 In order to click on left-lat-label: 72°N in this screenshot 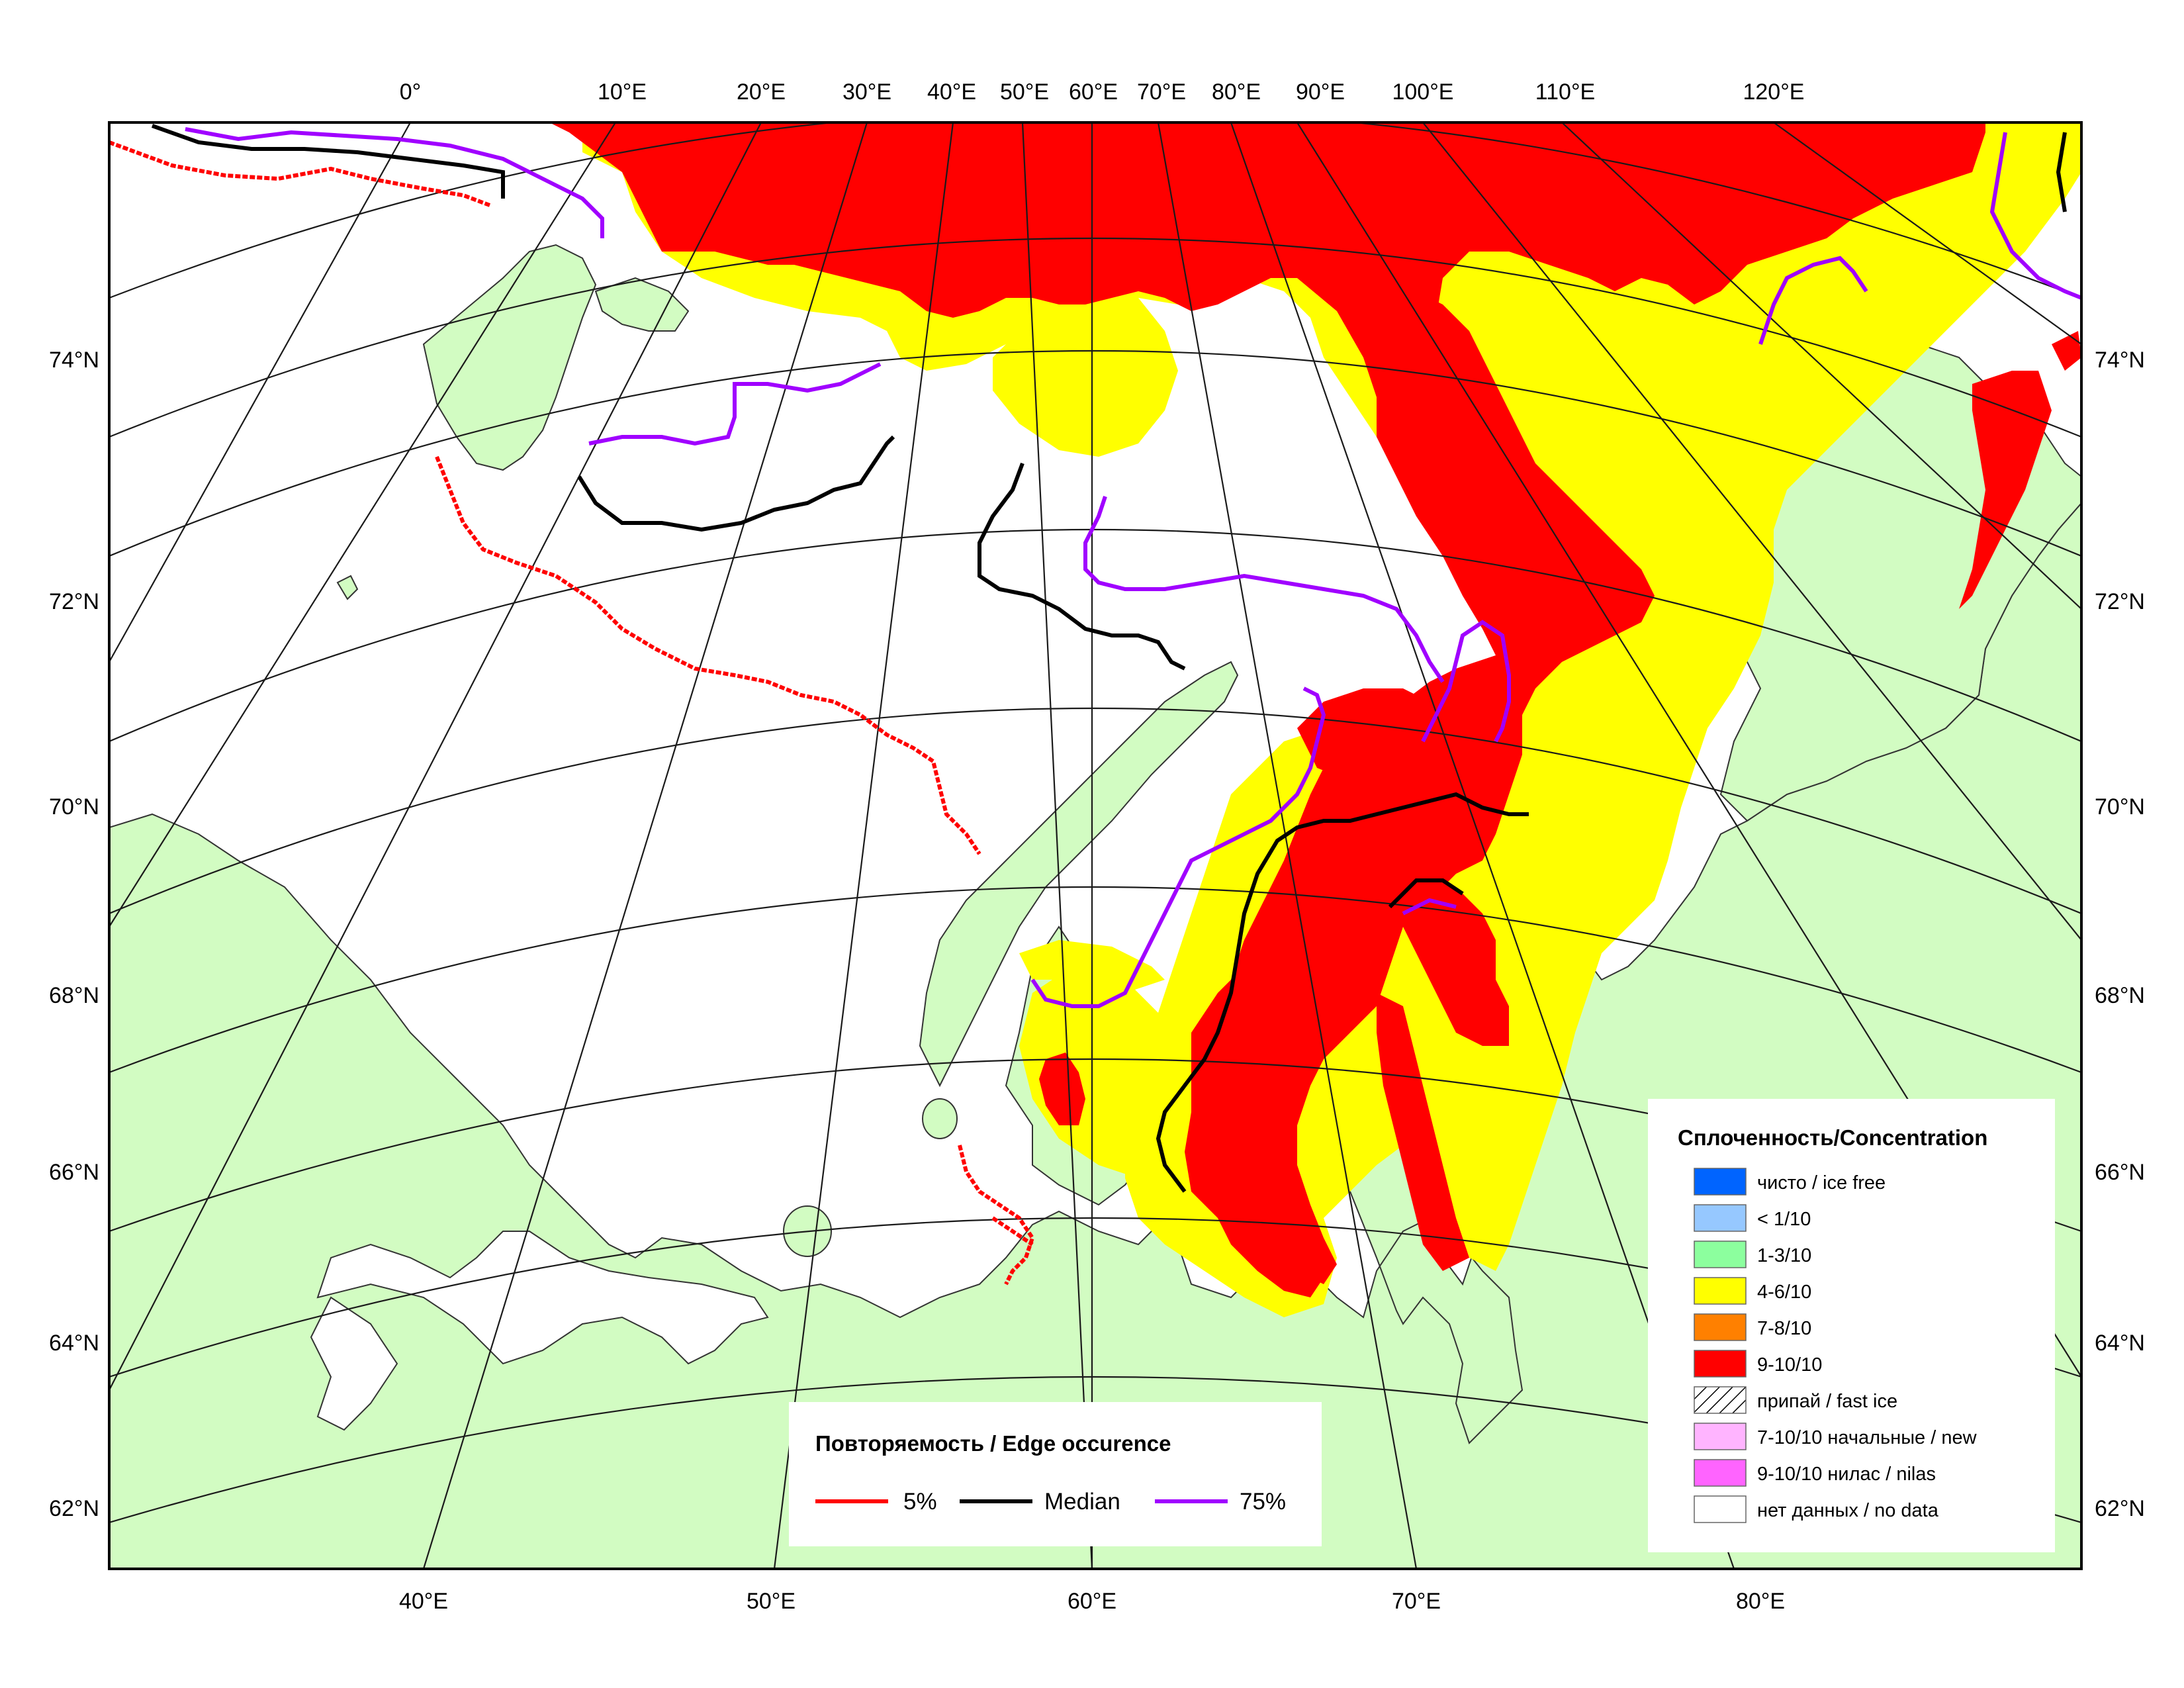, I will do `click(74, 601)`.